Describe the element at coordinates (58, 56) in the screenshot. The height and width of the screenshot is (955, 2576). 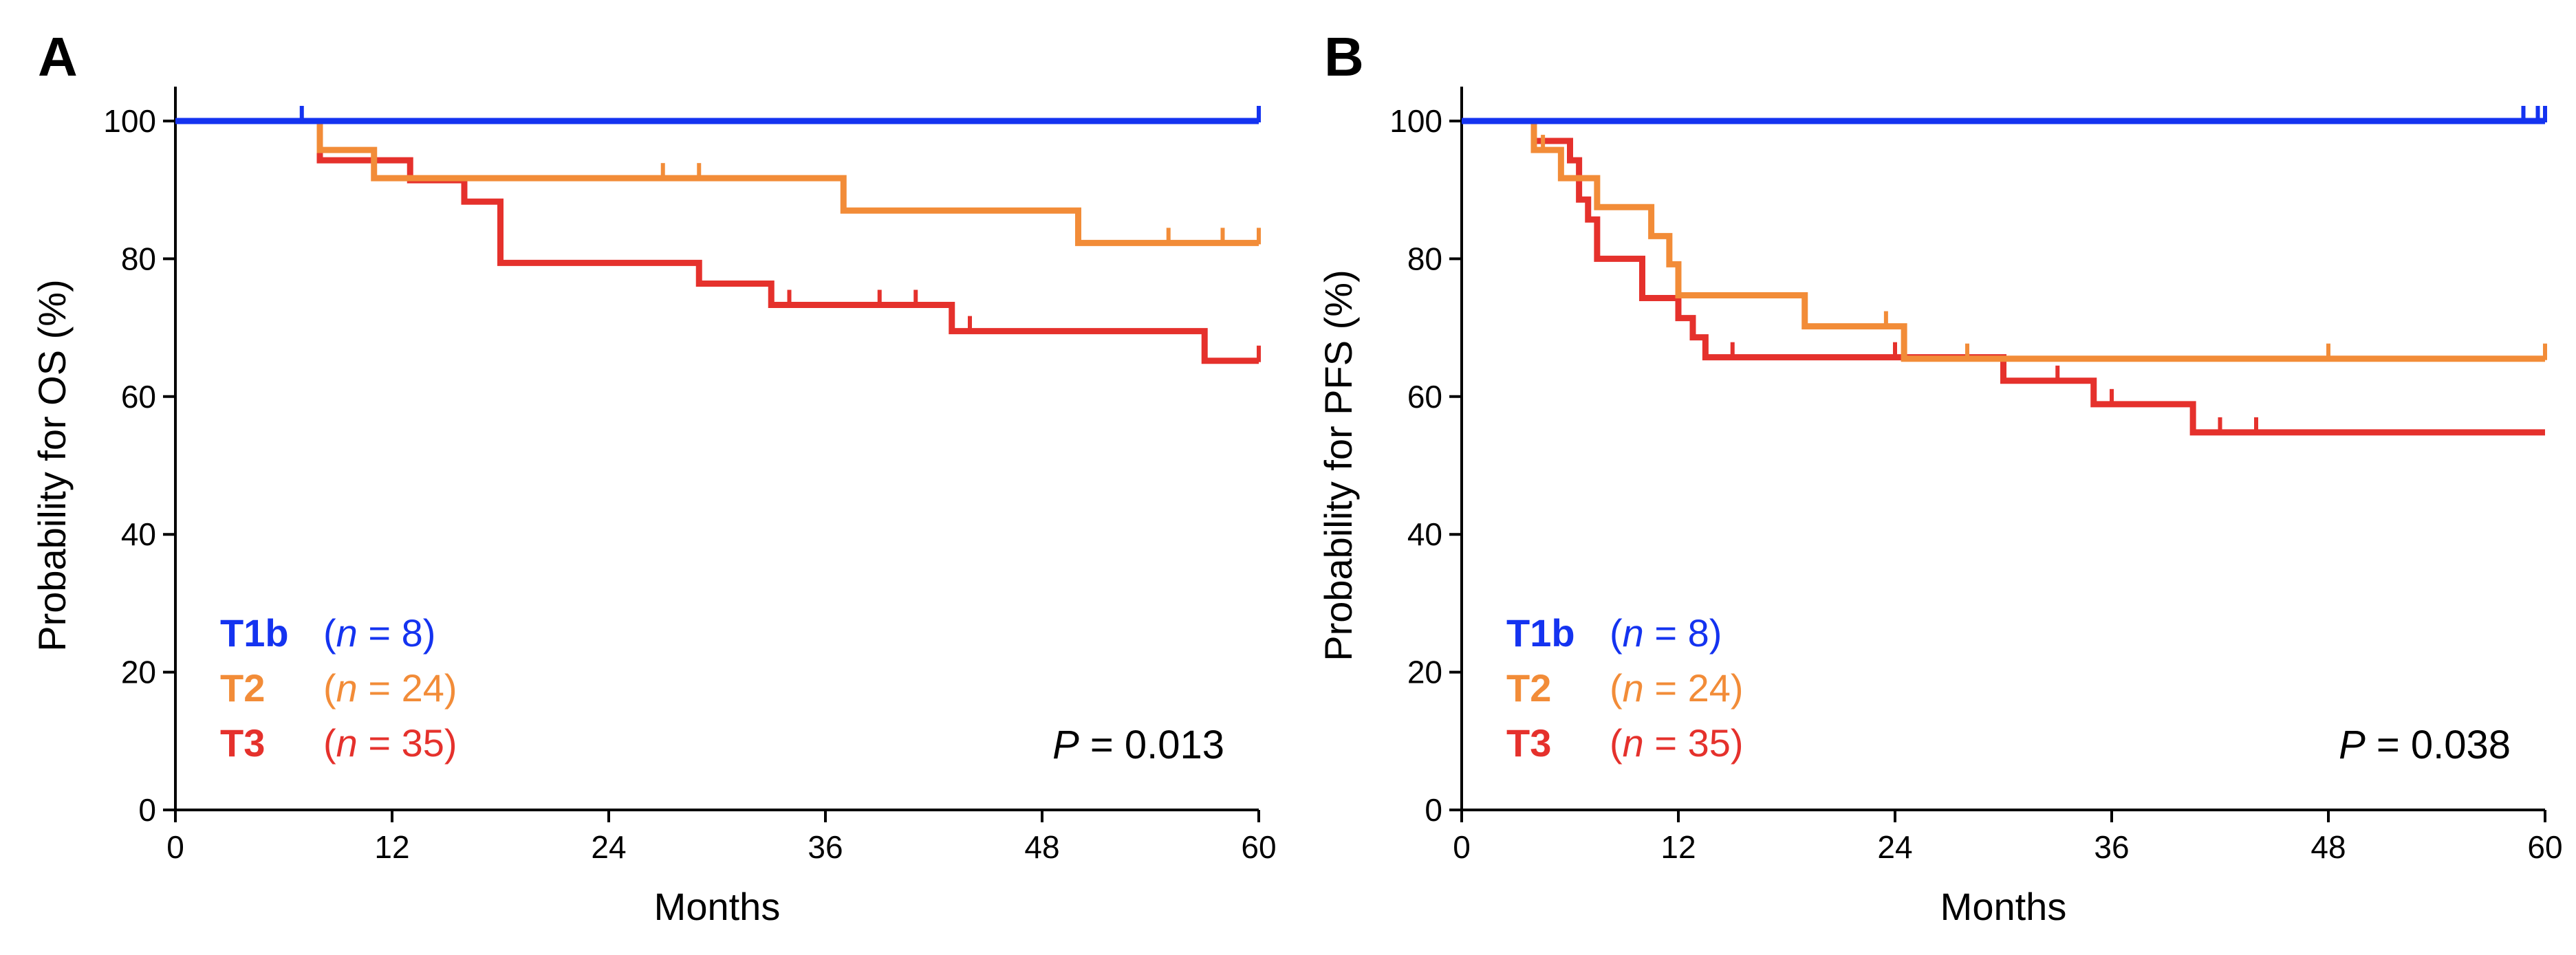
I see `panel-letter: A` at that location.